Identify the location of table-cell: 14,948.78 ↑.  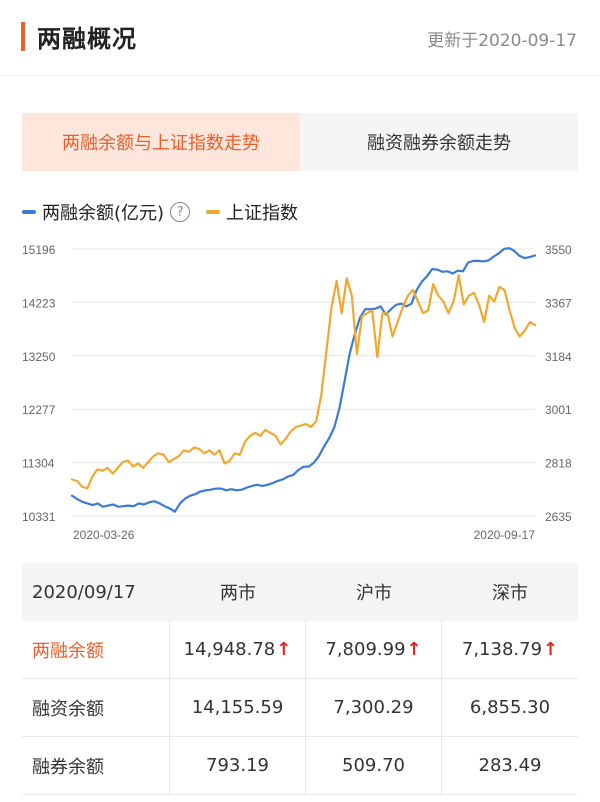
(238, 649).